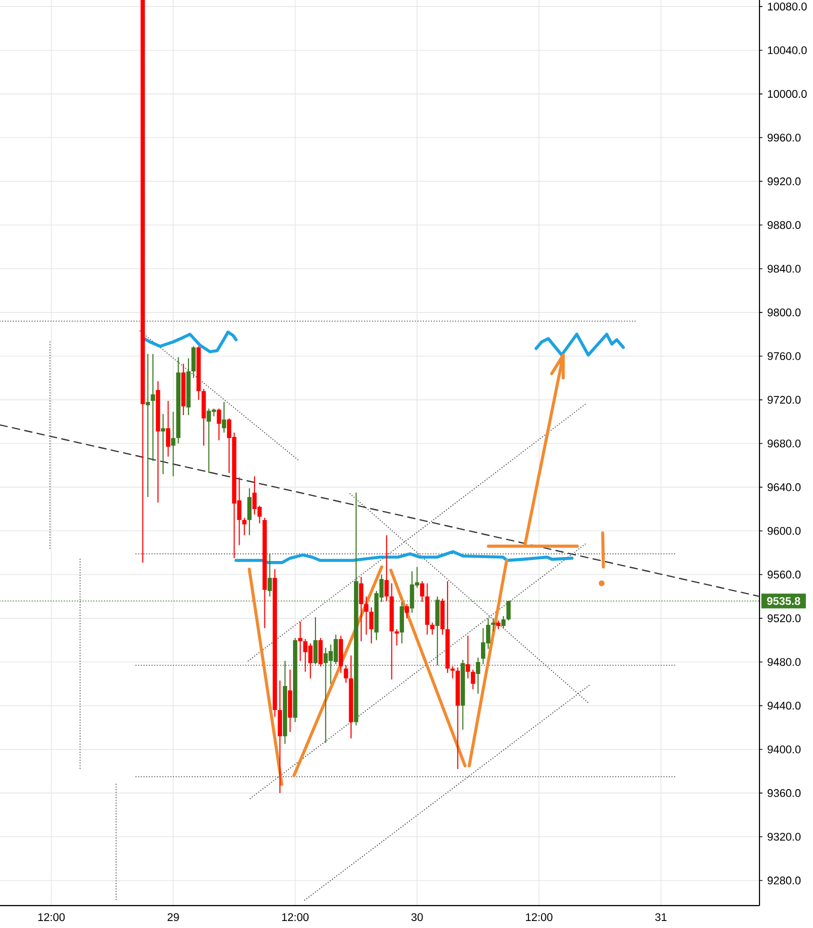 Image resolution: width=813 pixels, height=928 pixels. Describe the element at coordinates (173, 917) in the screenshot. I see `x-tick-label: 29` at that location.